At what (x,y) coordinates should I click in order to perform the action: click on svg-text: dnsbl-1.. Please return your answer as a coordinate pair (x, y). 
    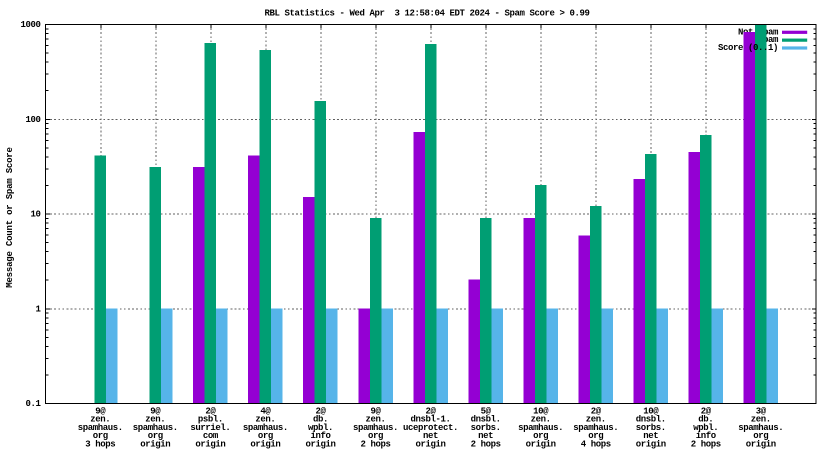
    Looking at the image, I should click on (430, 420).